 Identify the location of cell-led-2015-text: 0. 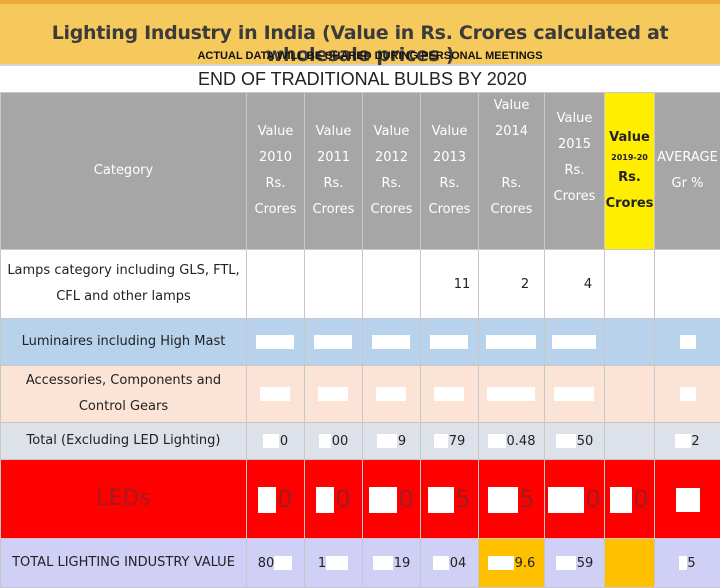
(592, 499).